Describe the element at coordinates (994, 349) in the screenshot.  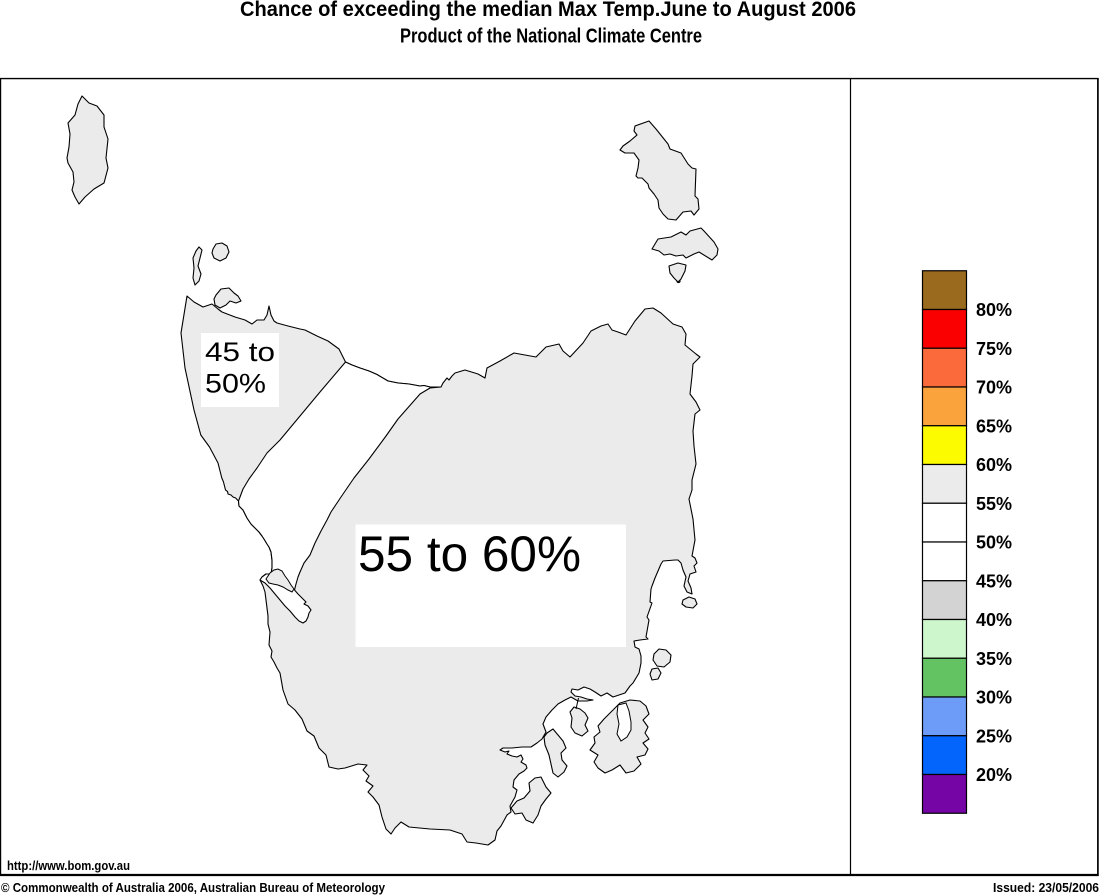
I see `svg-text: 75%` at that location.